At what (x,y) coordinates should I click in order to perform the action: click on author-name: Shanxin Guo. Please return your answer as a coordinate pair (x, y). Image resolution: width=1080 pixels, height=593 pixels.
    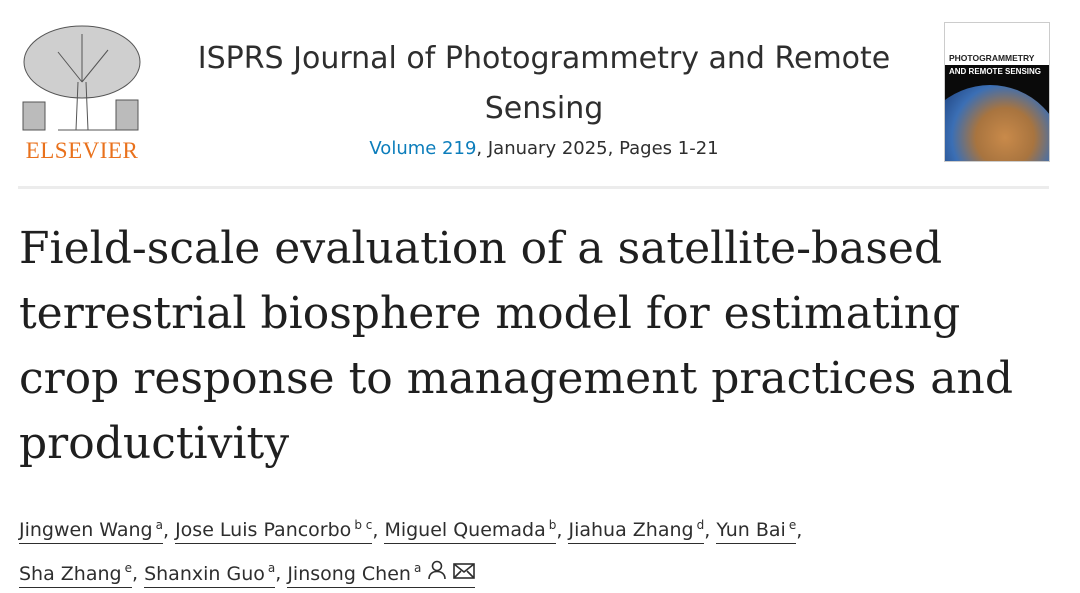
    Looking at the image, I should click on (204, 573).